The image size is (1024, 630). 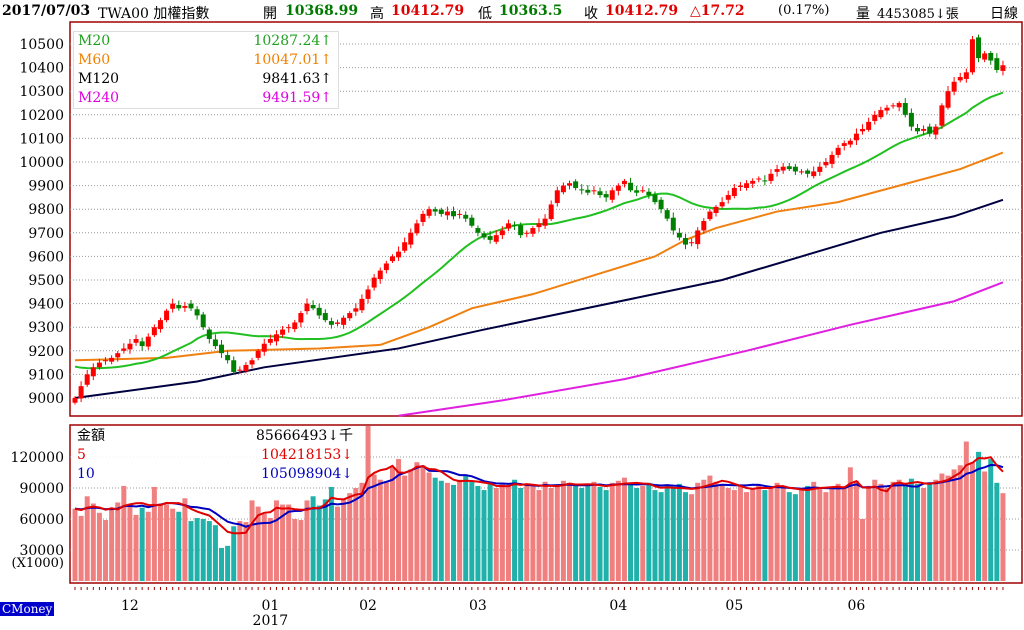 What do you see at coordinates (270, 14) in the screenshot?
I see `open-label: 開` at bounding box center [270, 14].